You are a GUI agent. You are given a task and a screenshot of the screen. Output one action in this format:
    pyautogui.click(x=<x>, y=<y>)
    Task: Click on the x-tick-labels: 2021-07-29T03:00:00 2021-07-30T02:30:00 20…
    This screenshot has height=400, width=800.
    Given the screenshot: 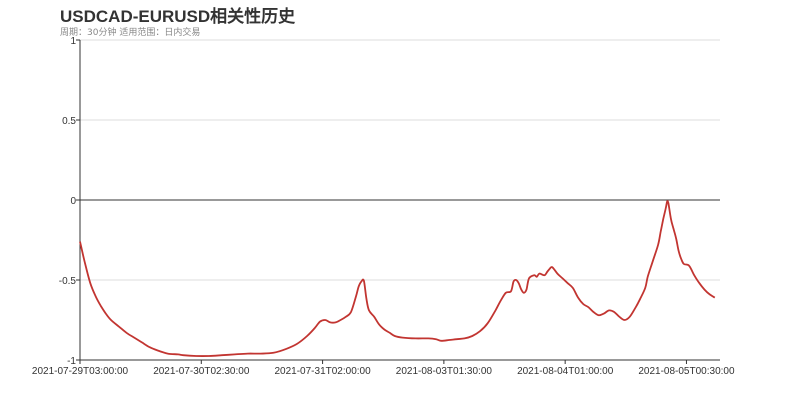 What is the action you would take?
    pyautogui.click(x=383, y=371)
    